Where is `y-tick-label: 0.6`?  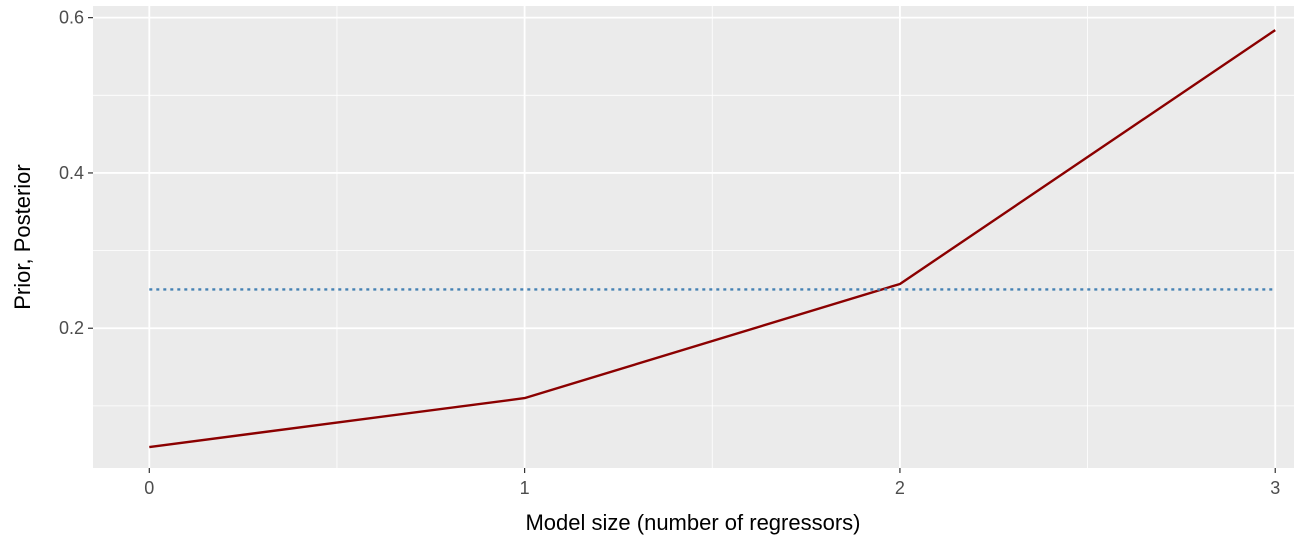
y-tick-label: 0.6 is located at coordinates (71, 18).